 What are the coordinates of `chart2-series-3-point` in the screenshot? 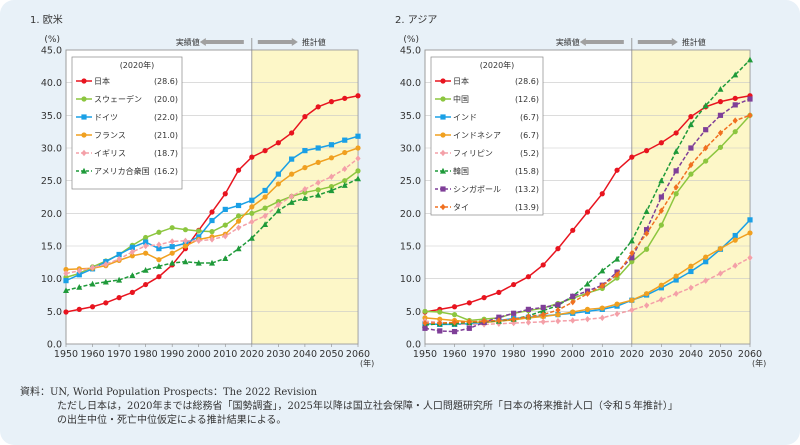 It's located at (661, 288).